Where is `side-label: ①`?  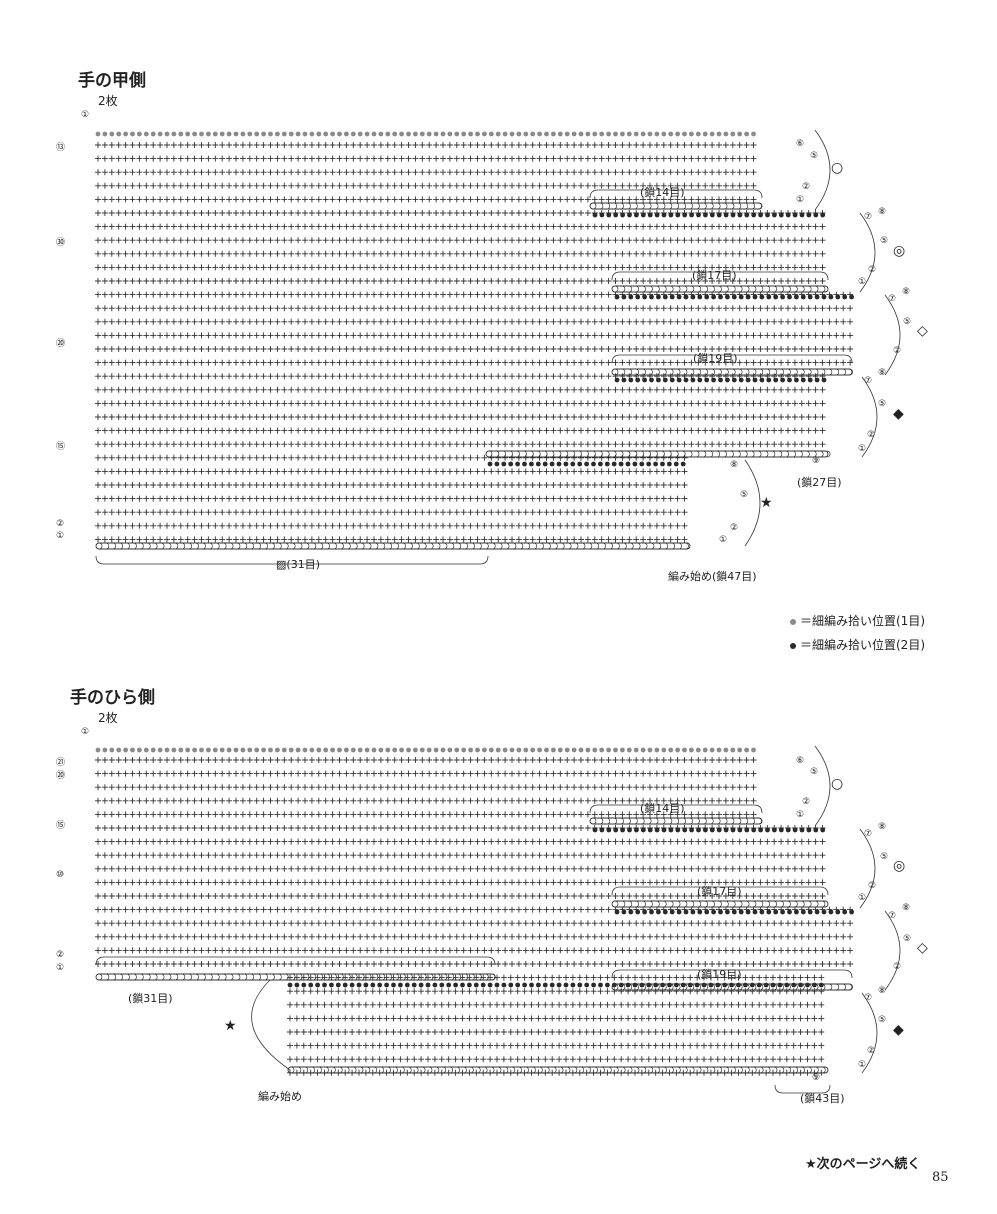 side-label: ① is located at coordinates (862, 449).